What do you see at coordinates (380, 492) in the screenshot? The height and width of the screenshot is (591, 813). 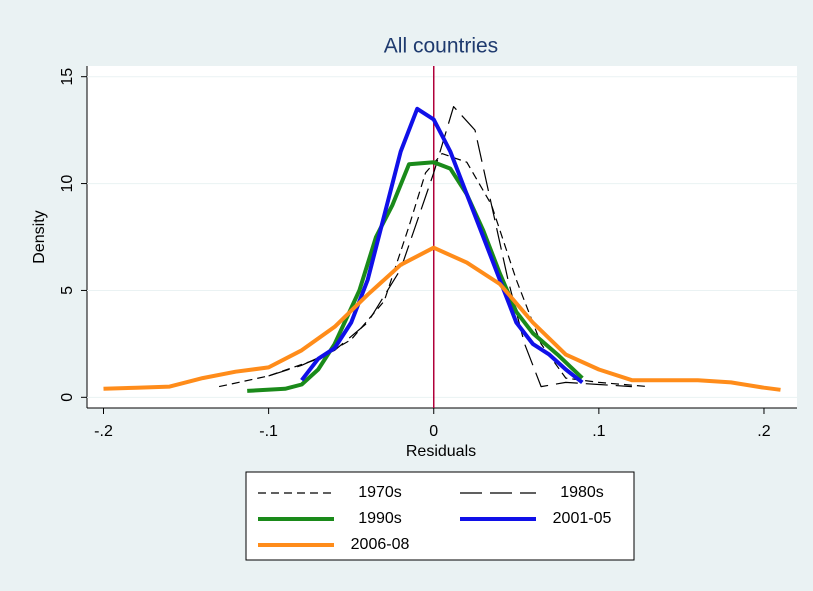 I see `legend-label: 1970s` at bounding box center [380, 492].